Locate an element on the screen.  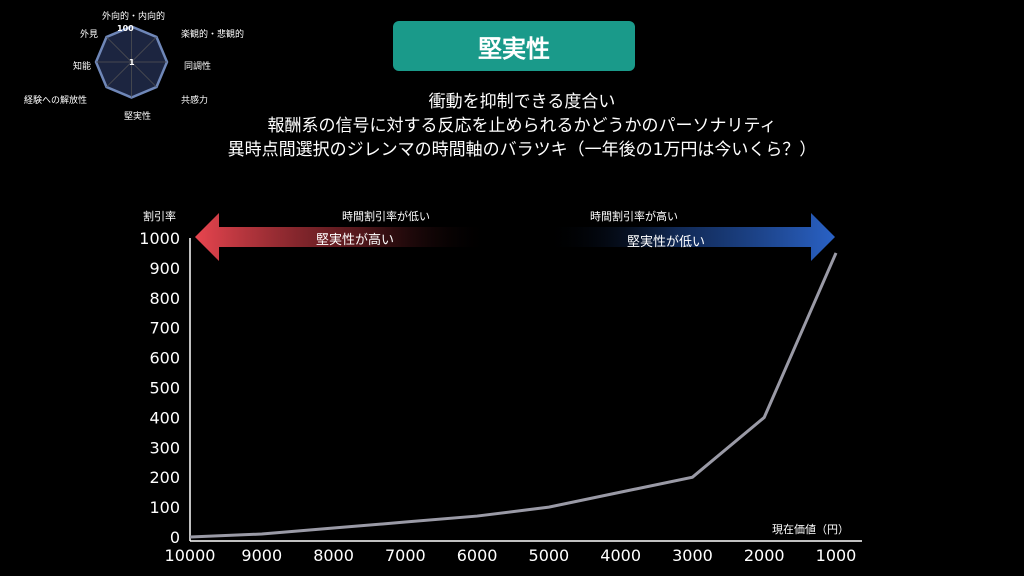
description-line: 異時点間選択のジレンマの時間軸のバラツキ（一年後の1万円は今いくら？） is located at coordinates (522, 150).